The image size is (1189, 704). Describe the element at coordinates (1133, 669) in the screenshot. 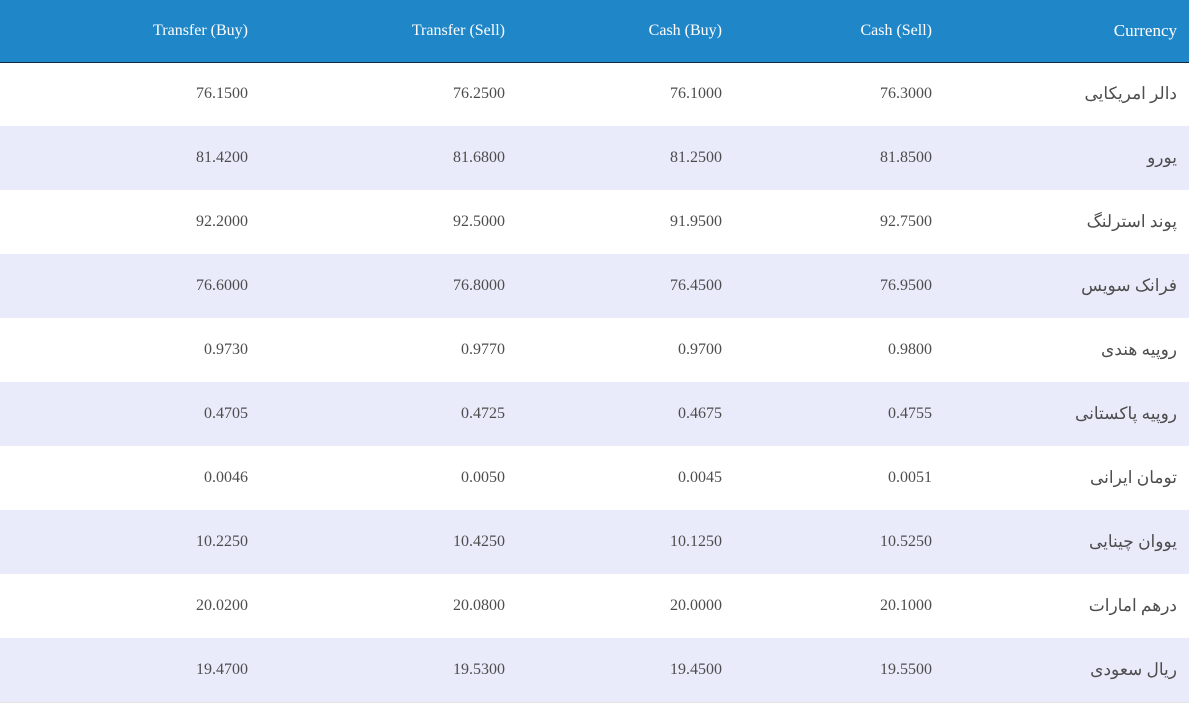

I see `currency-name: ریال سعودی` at that location.